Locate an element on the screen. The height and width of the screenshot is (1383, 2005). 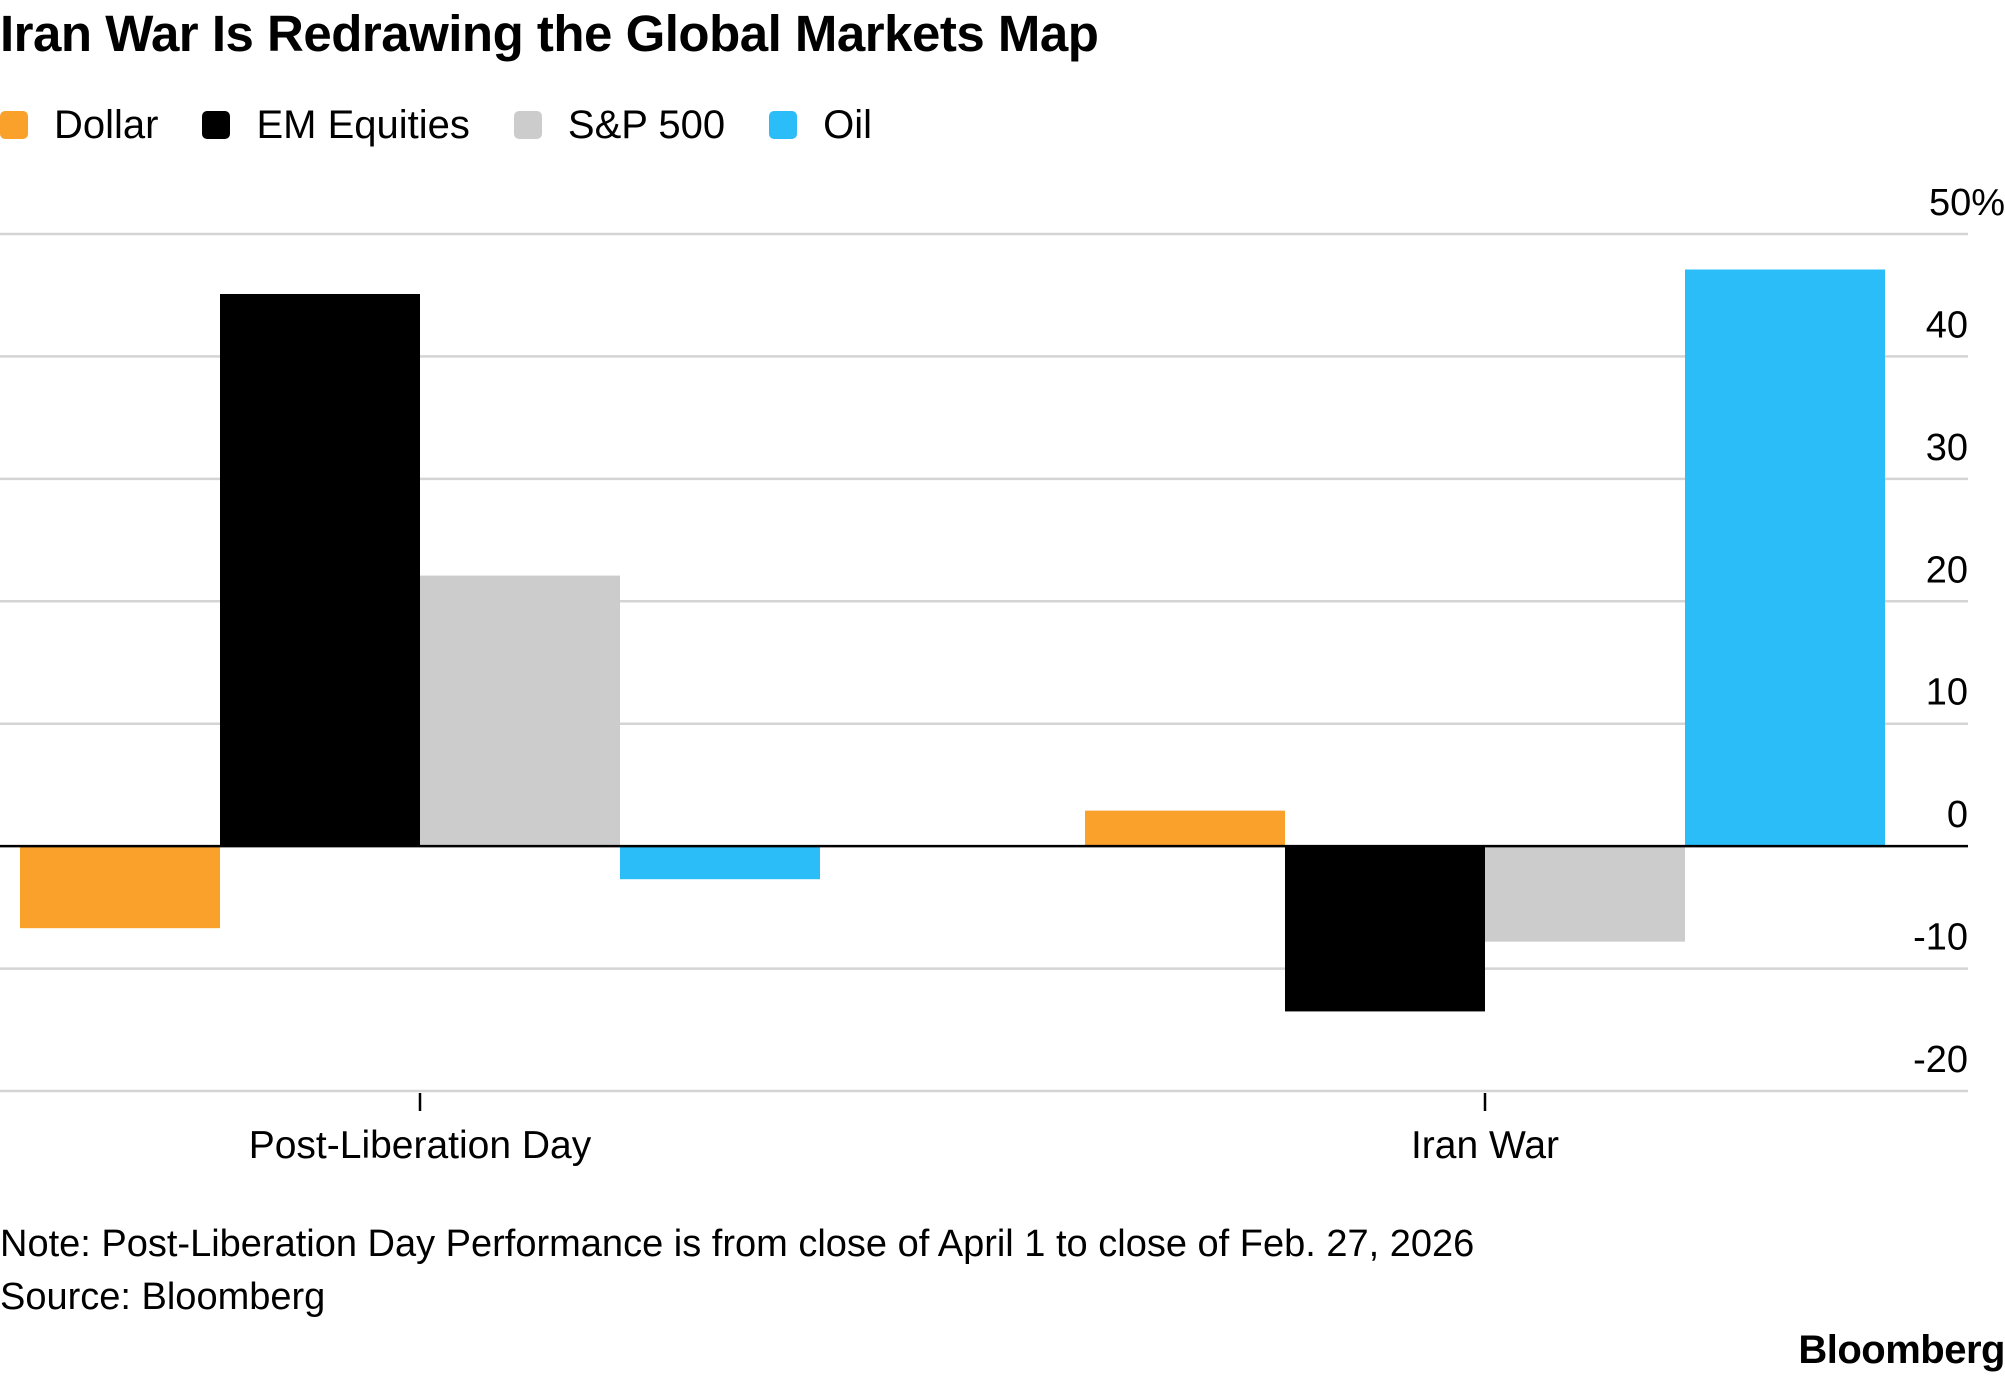
legend-item-em-equities: EM Equities is located at coordinates (336, 125).